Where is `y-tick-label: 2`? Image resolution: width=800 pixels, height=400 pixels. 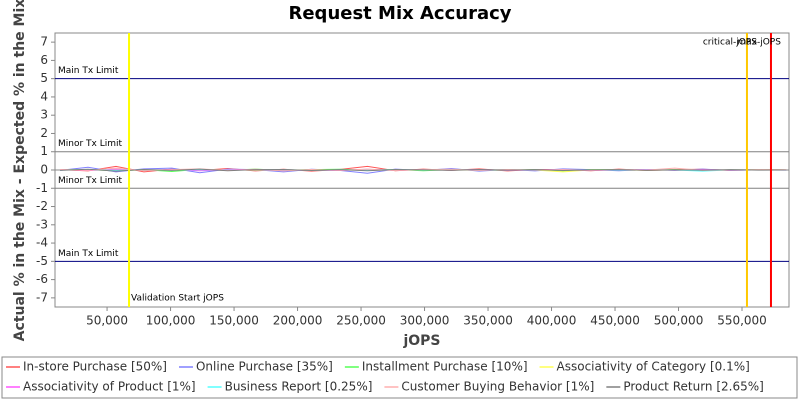 y-tick-label: 2 is located at coordinates (44, 133).